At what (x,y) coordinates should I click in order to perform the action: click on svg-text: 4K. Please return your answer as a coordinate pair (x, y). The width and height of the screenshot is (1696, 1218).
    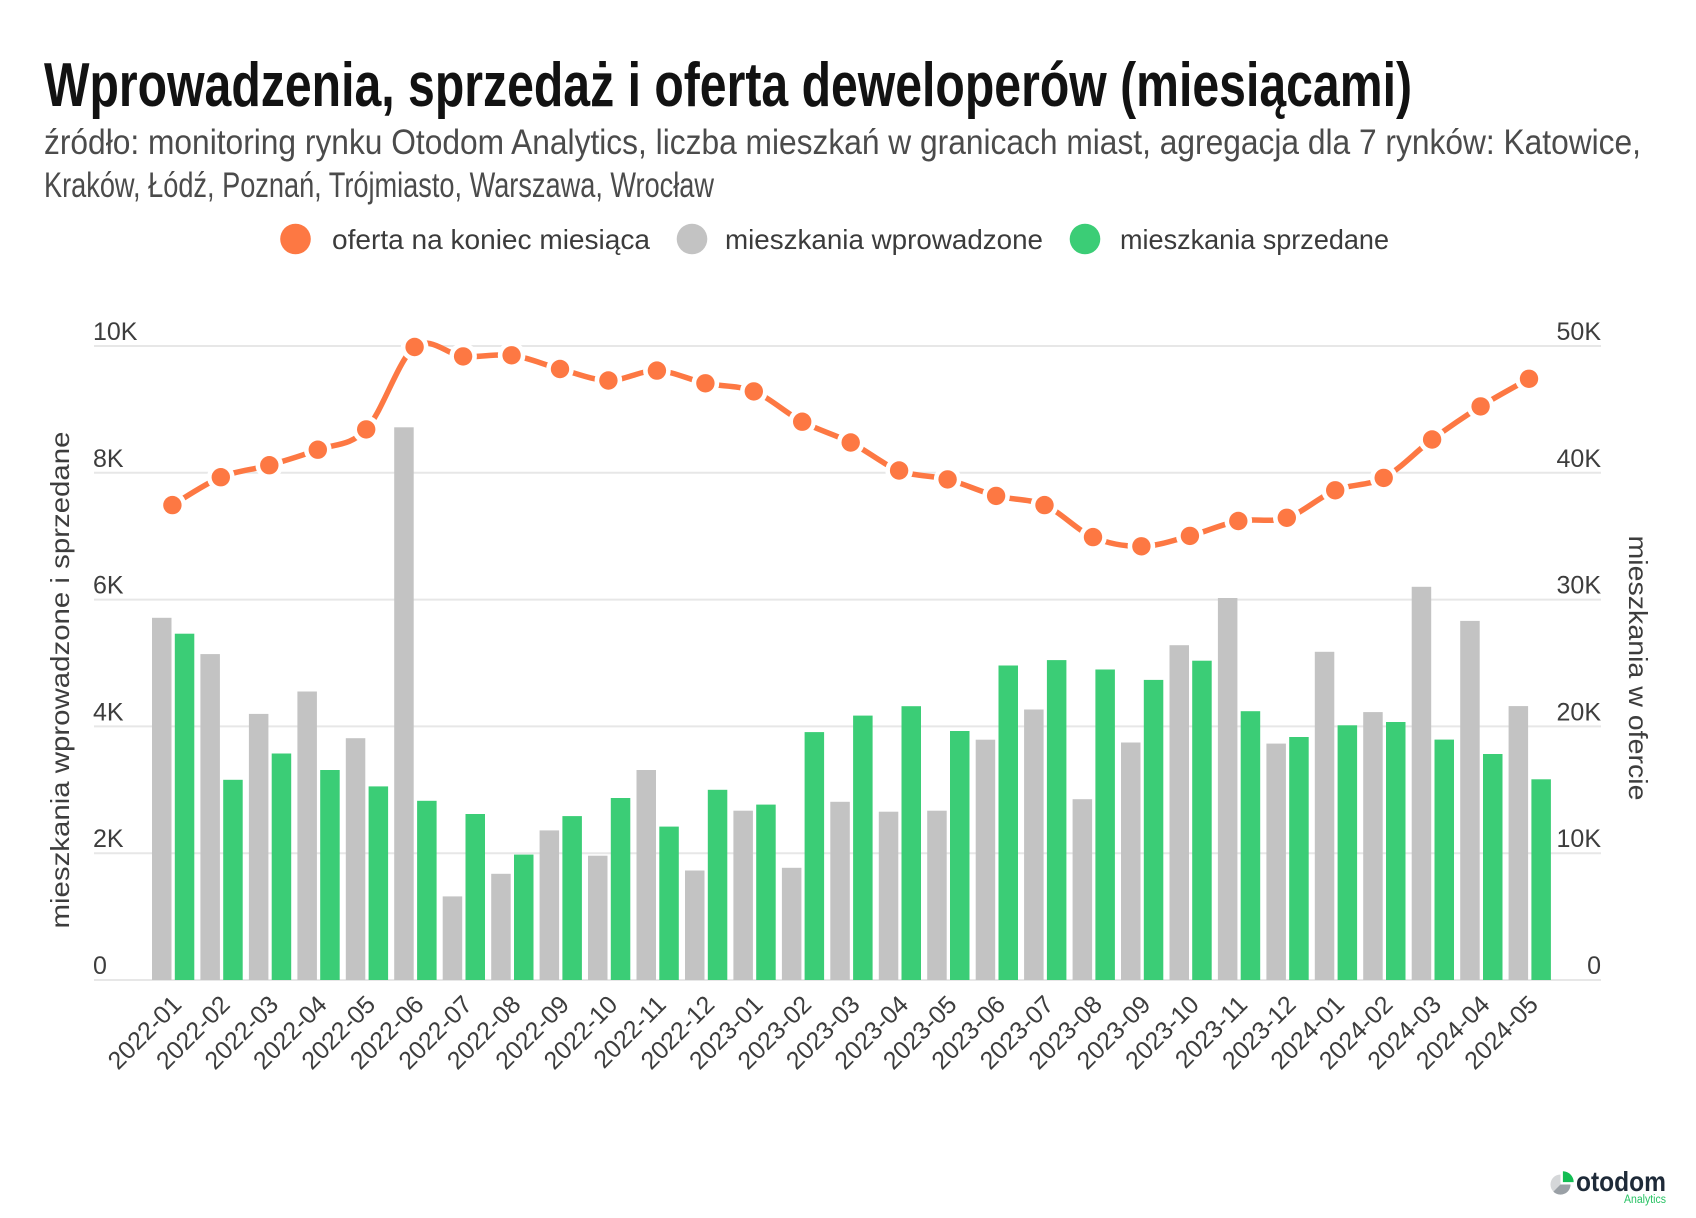
    Looking at the image, I should click on (108, 712).